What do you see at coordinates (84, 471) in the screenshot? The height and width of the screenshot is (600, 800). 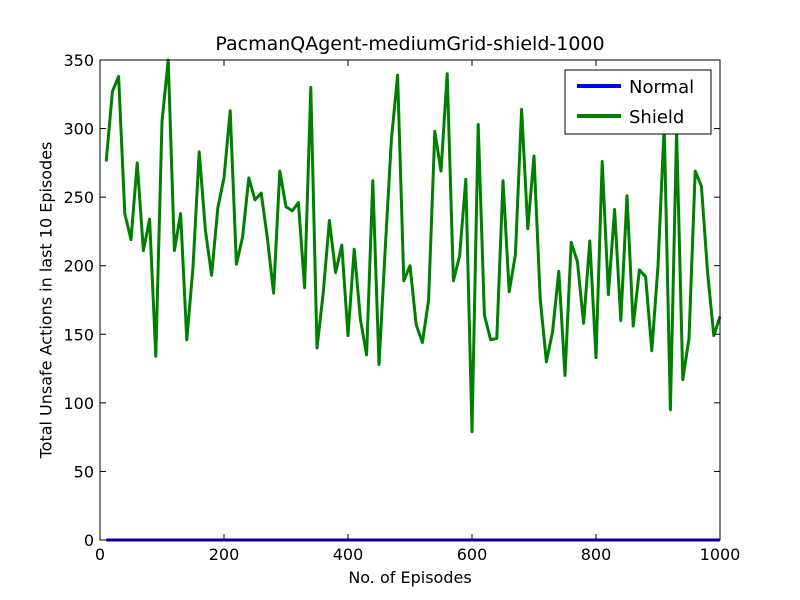 I see `y-tick-label: 50` at bounding box center [84, 471].